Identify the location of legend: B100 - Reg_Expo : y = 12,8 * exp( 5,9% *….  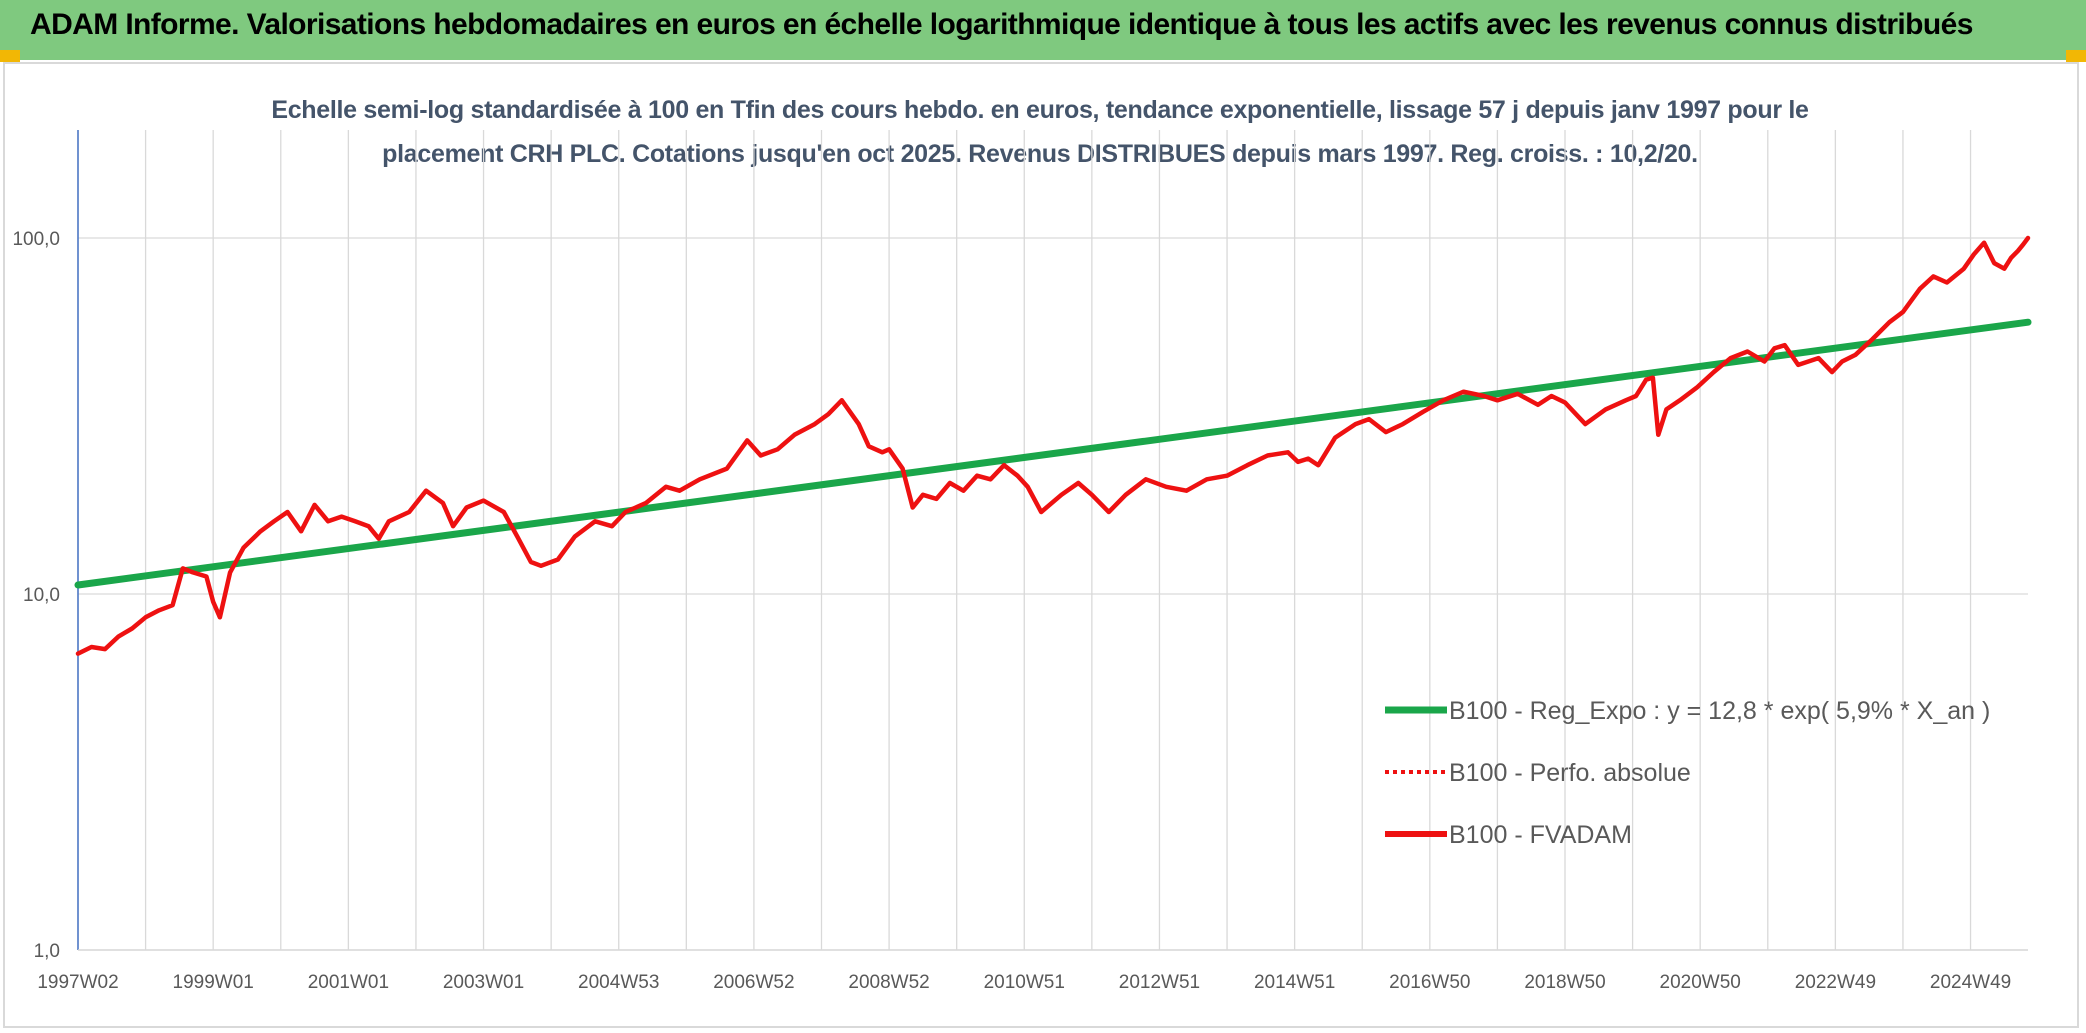
(1687, 773).